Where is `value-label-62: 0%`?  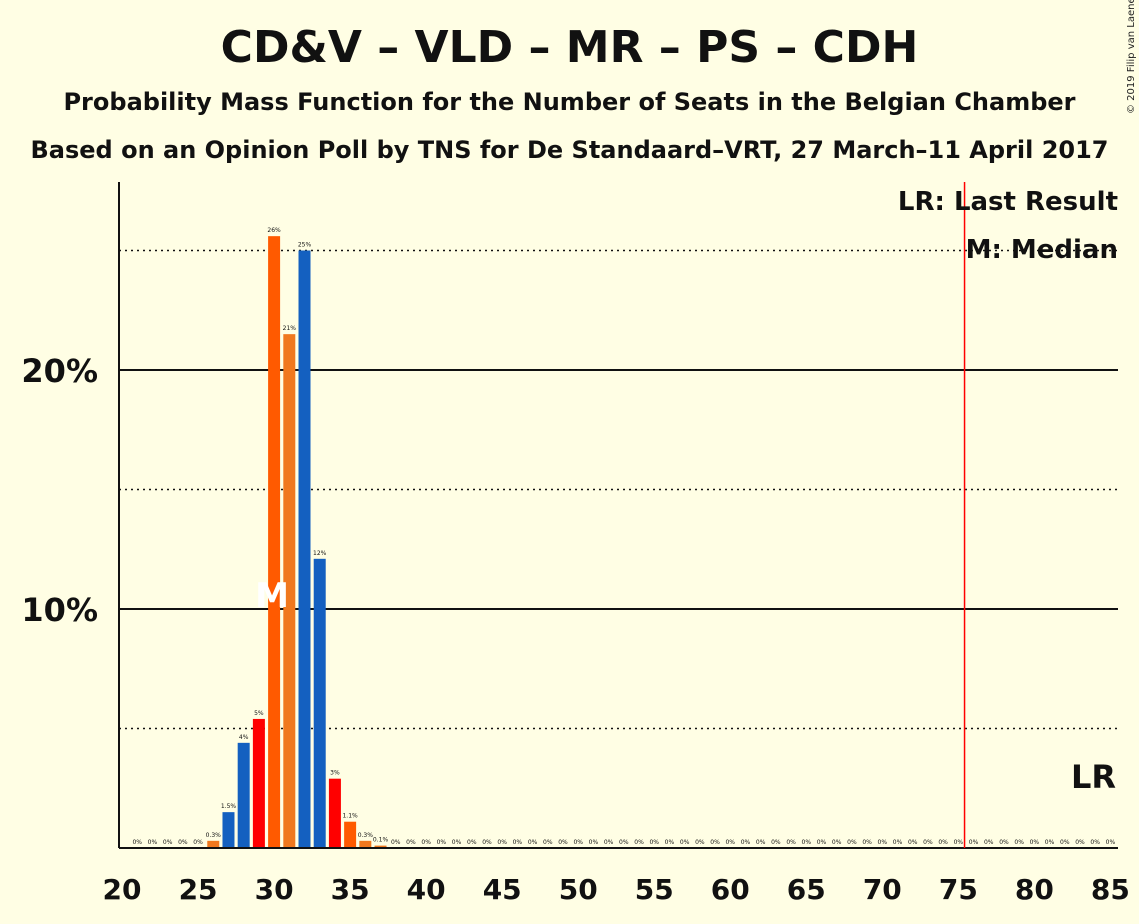 value-label-62: 0% is located at coordinates (761, 842).